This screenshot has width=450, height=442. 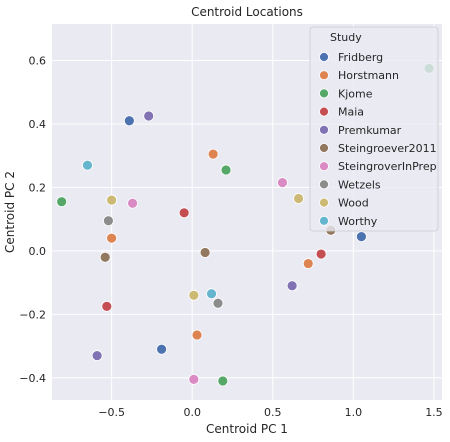 What do you see at coordinates (32, 314) in the screenshot?
I see `y-tick-label: −0.2` at bounding box center [32, 314].